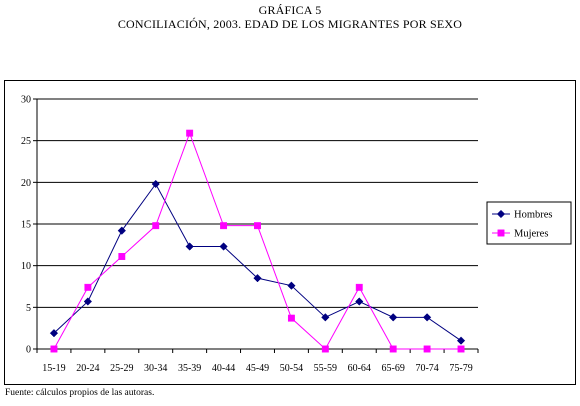  What do you see at coordinates (393, 368) in the screenshot?
I see `x-tick-label-65-69: 65-69` at bounding box center [393, 368].